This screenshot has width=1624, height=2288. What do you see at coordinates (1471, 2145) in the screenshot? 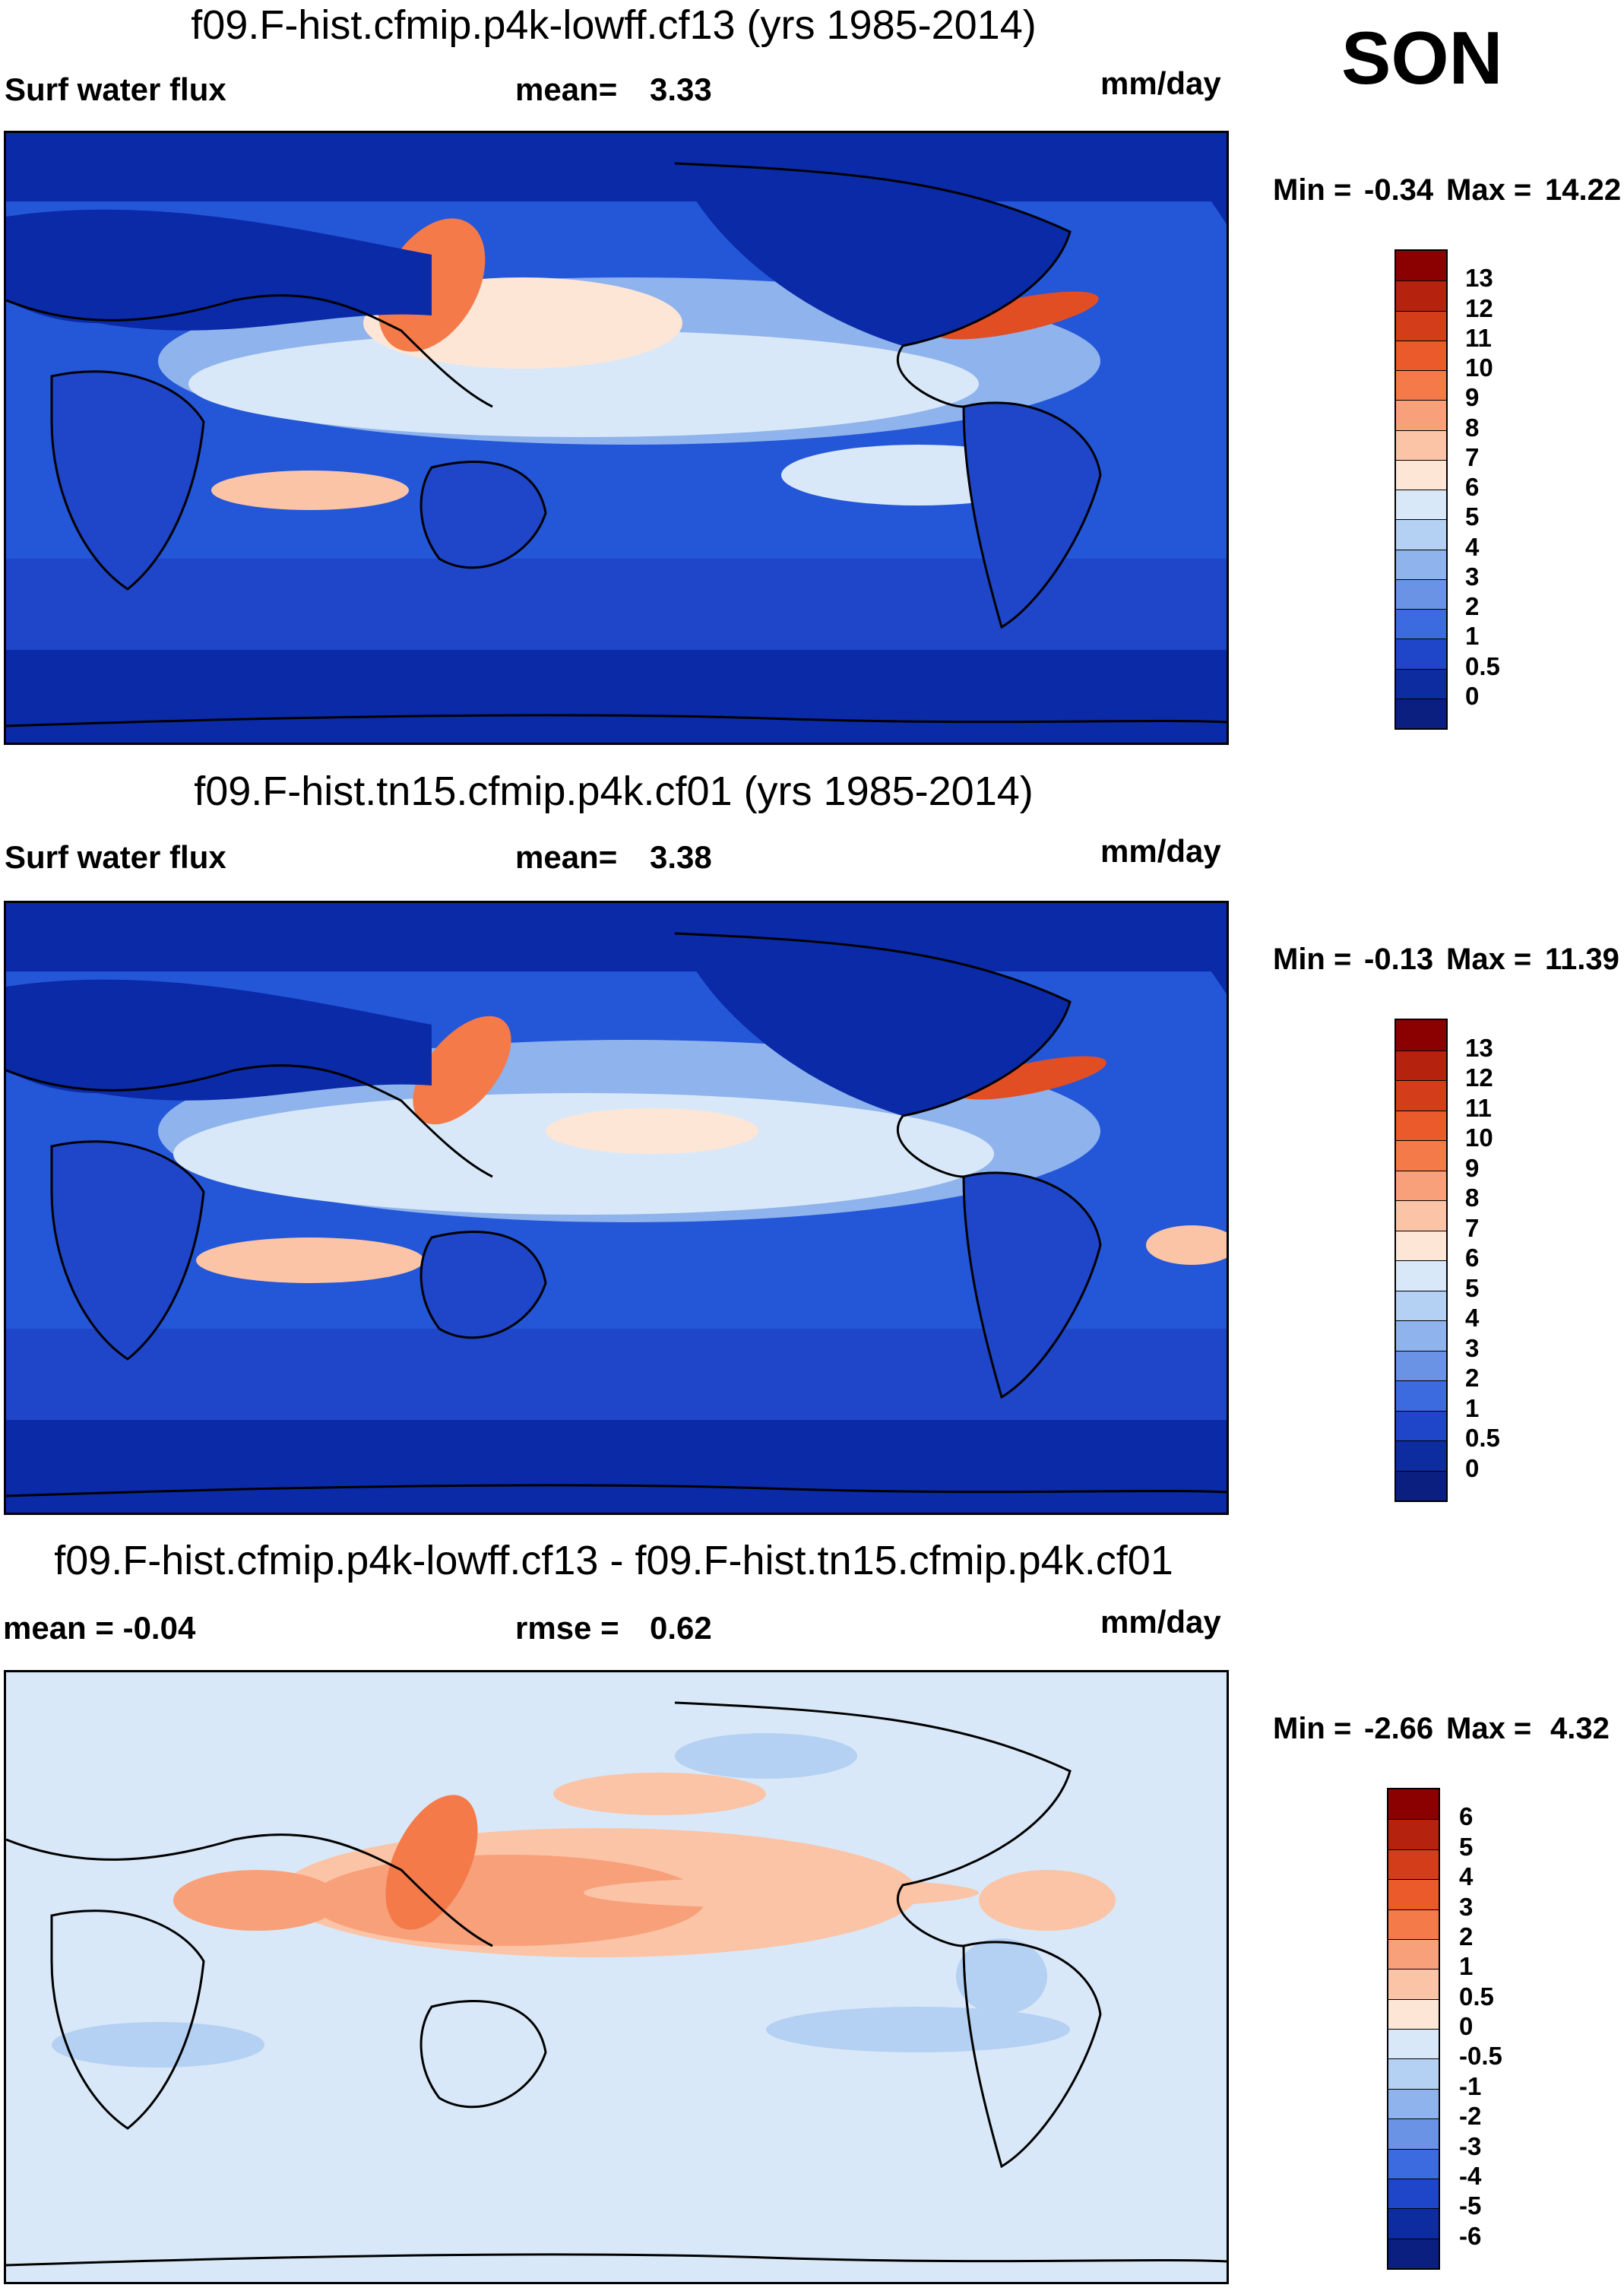
I see `colorbar-tick-label: -3` at bounding box center [1471, 2145].